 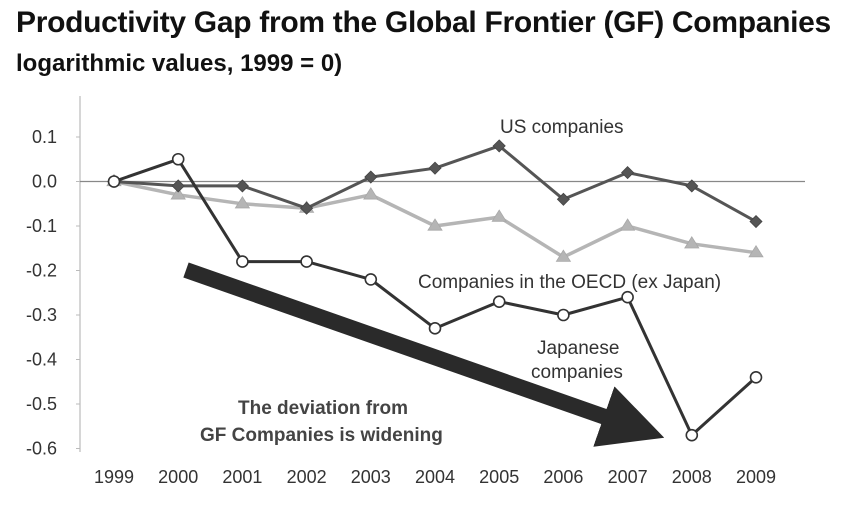 What do you see at coordinates (323, 408) in the screenshot?
I see `label-deviation-line1: The deviation from` at bounding box center [323, 408].